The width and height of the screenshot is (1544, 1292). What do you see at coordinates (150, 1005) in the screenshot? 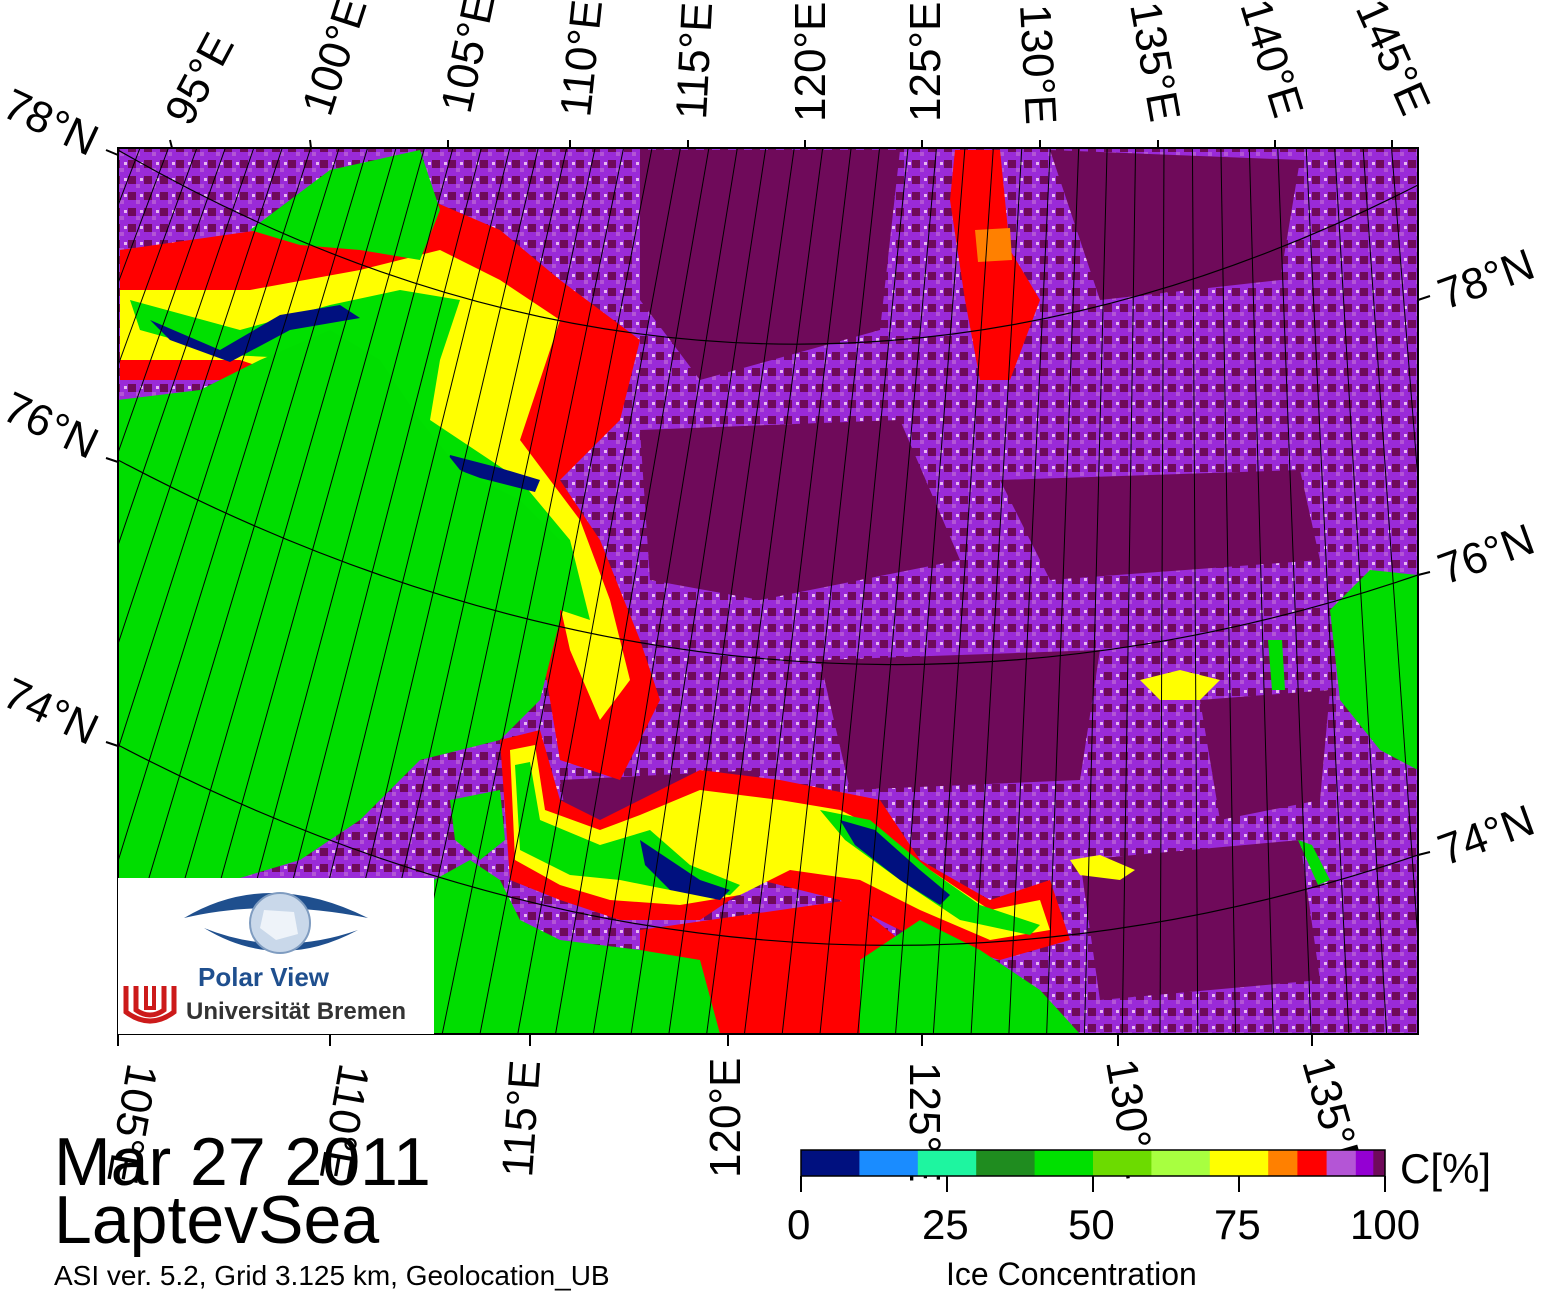
I see `university-emblem-icon` at bounding box center [150, 1005].